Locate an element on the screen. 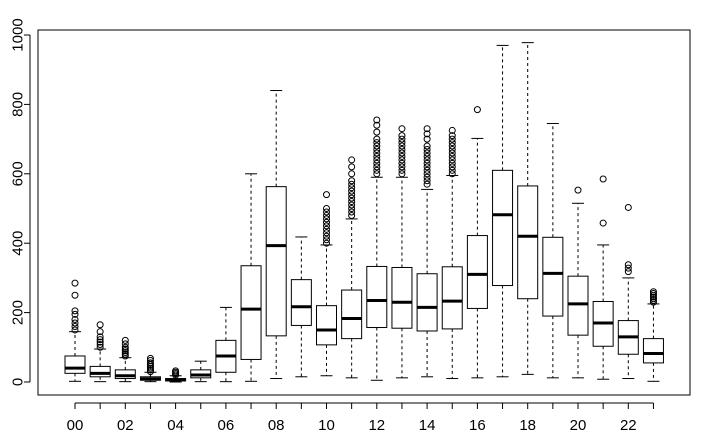 The width and height of the screenshot is (716, 432). y-axis: 0 200 400 600 800 1000 is located at coordinates (20, 202).